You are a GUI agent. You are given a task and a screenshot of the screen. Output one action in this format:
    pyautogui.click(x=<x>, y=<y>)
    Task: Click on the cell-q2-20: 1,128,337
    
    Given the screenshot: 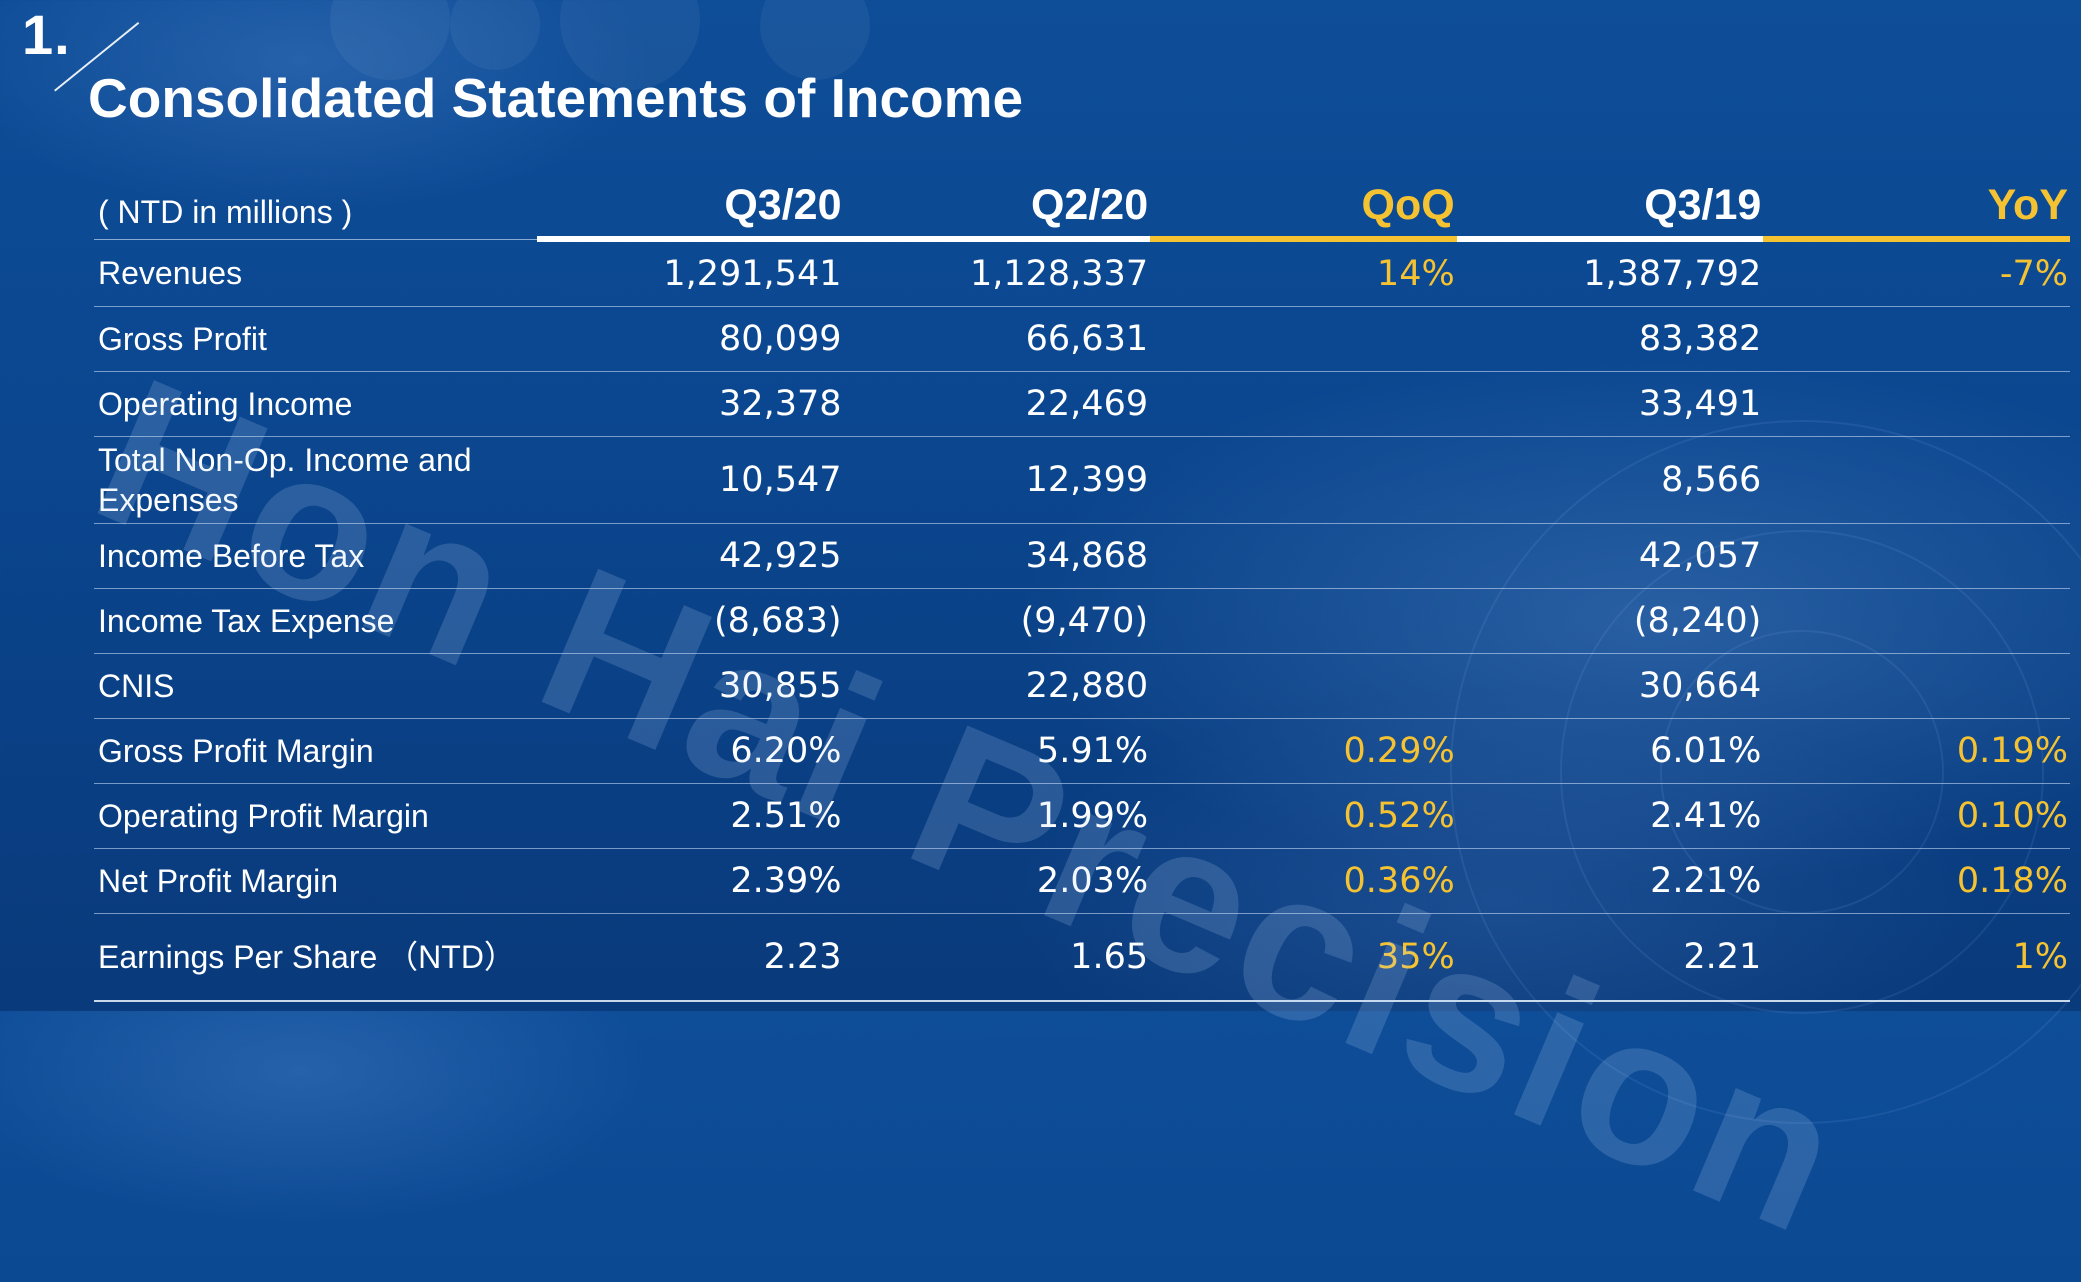 What is the action you would take?
    pyautogui.click(x=997, y=273)
    